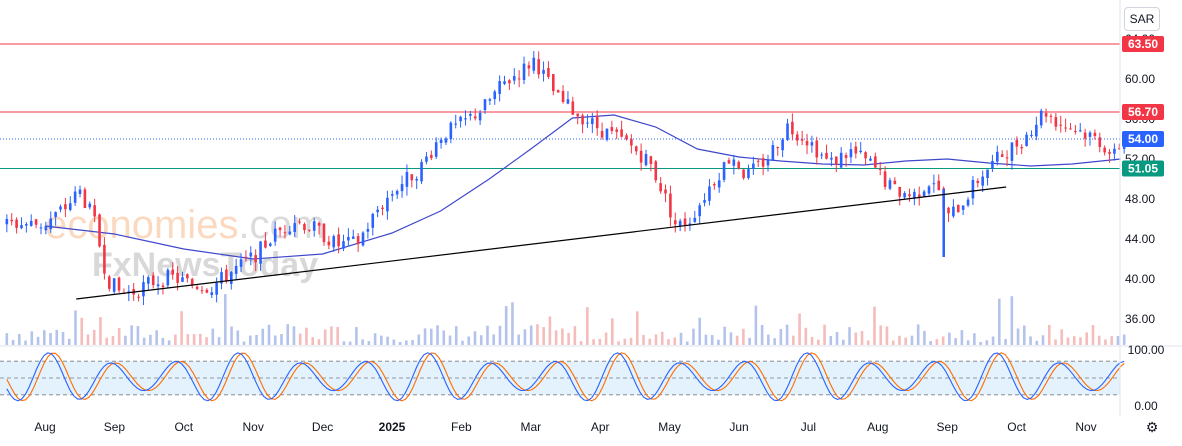 The image size is (1182, 446). I want to click on price-badge-51.05, so click(1143, 168).